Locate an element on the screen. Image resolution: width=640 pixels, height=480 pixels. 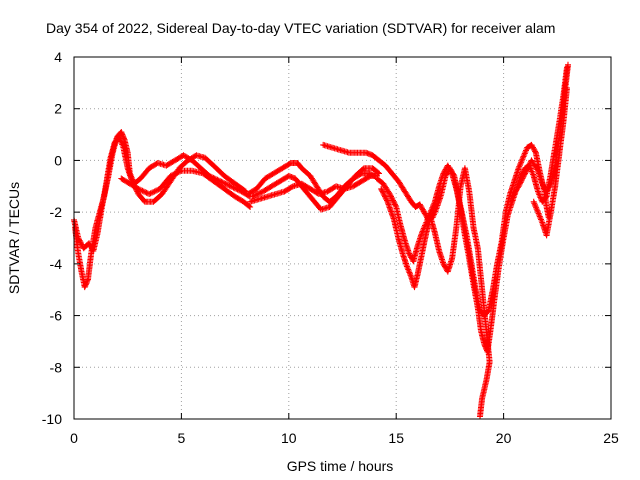
y-tick-label: 4 is located at coordinates (58, 57).